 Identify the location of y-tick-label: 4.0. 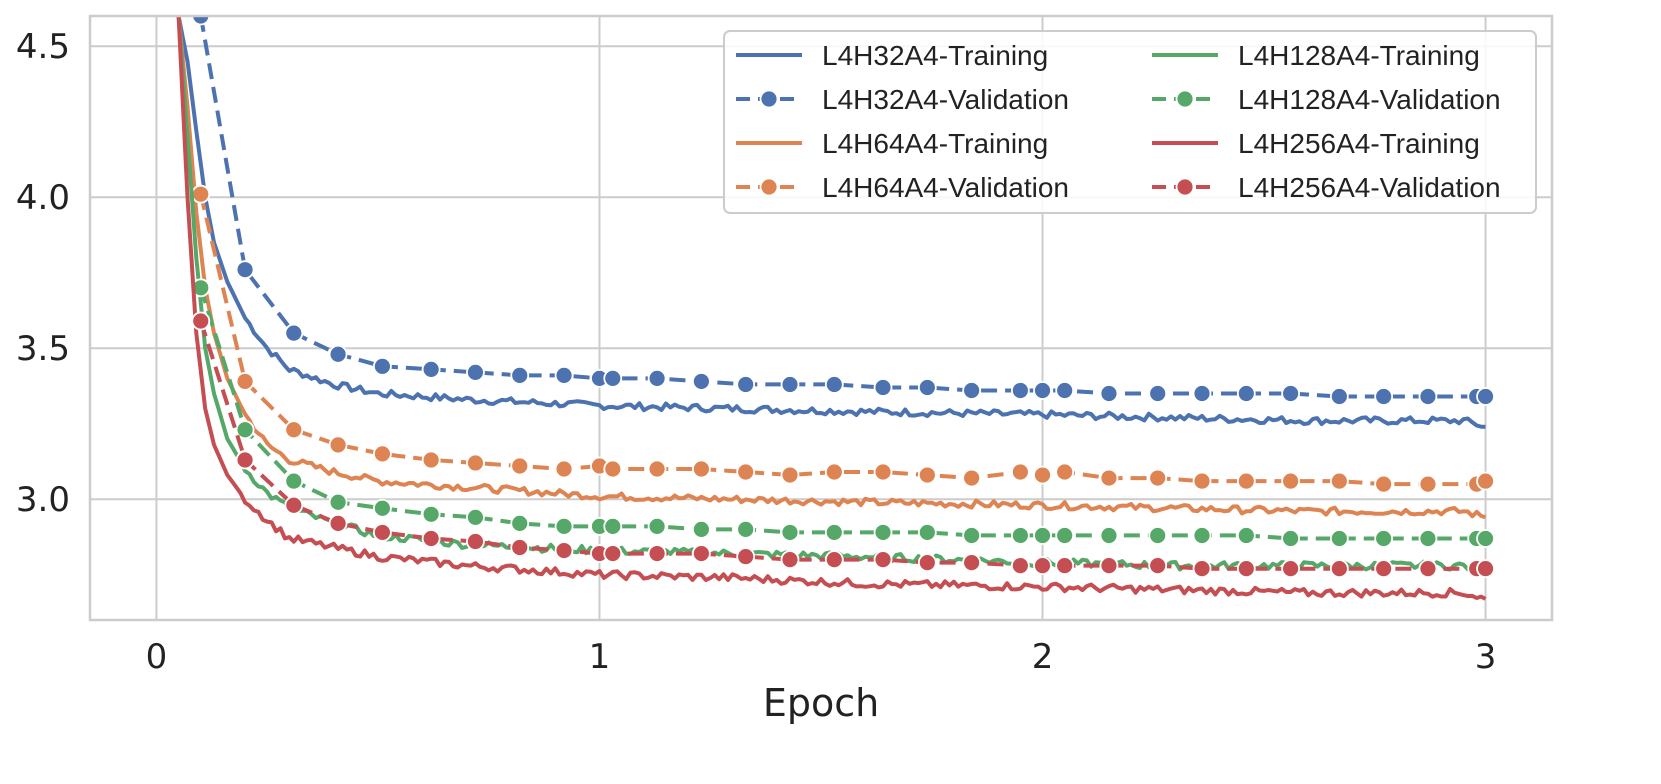
(43, 198).